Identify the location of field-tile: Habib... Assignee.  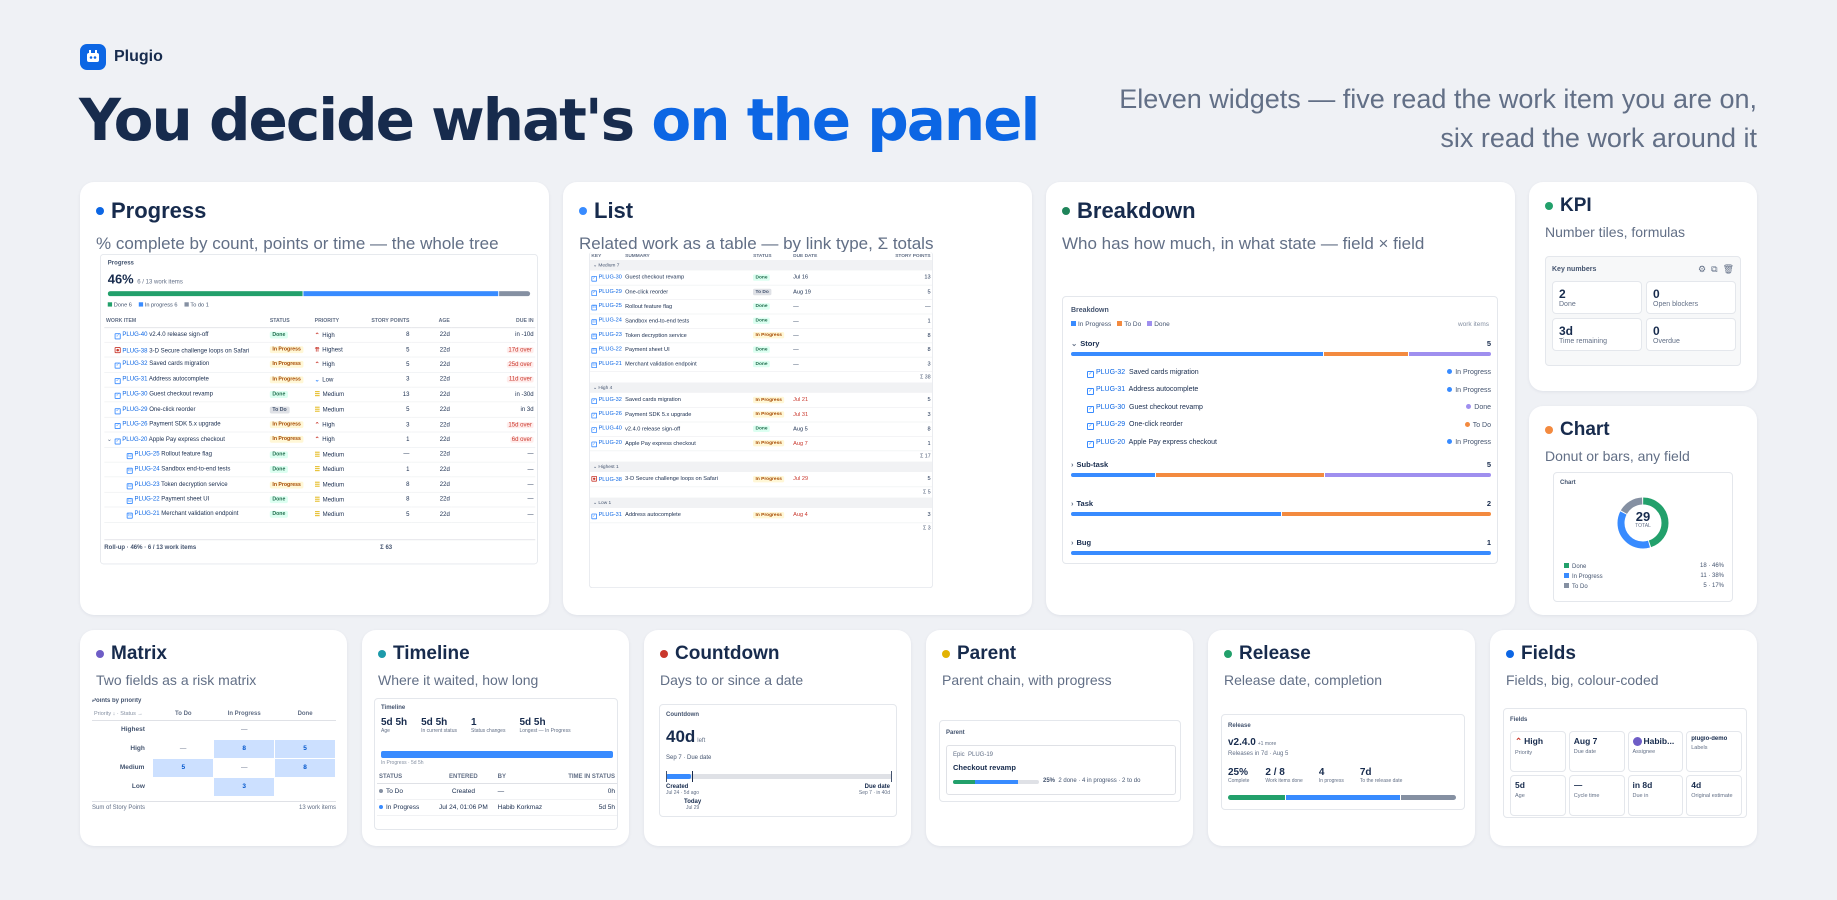
(1655, 751).